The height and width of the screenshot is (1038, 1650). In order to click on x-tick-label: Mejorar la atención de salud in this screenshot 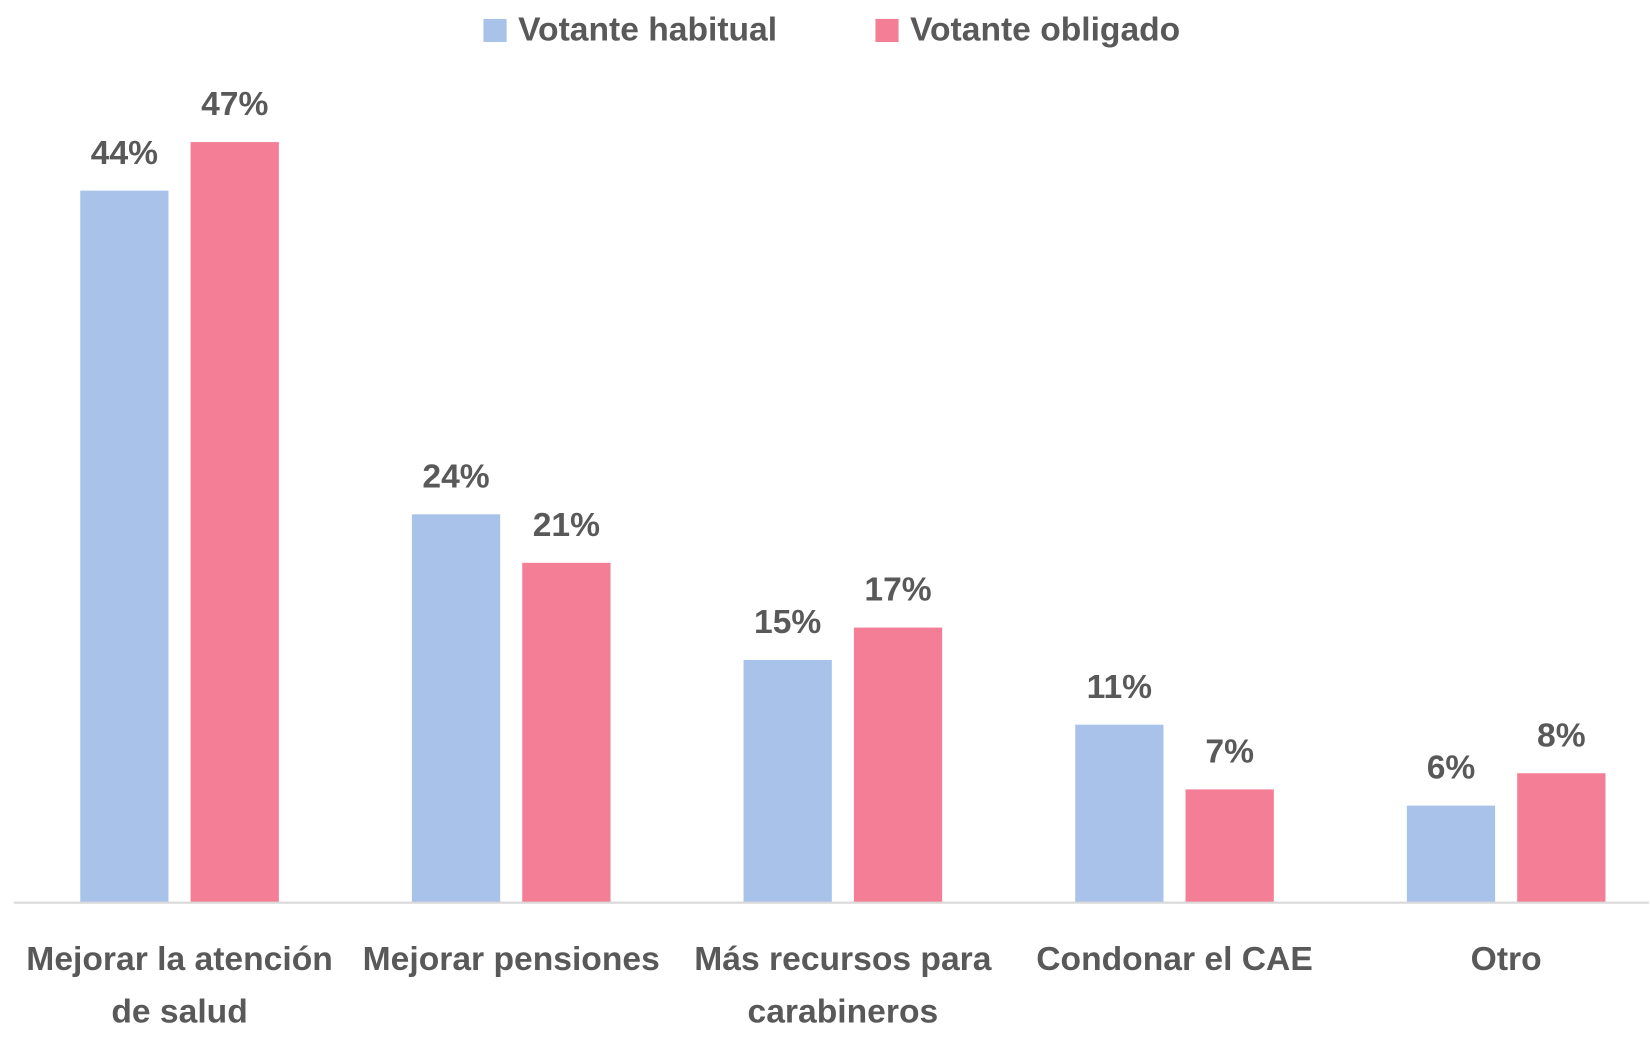, I will do `click(179, 984)`.